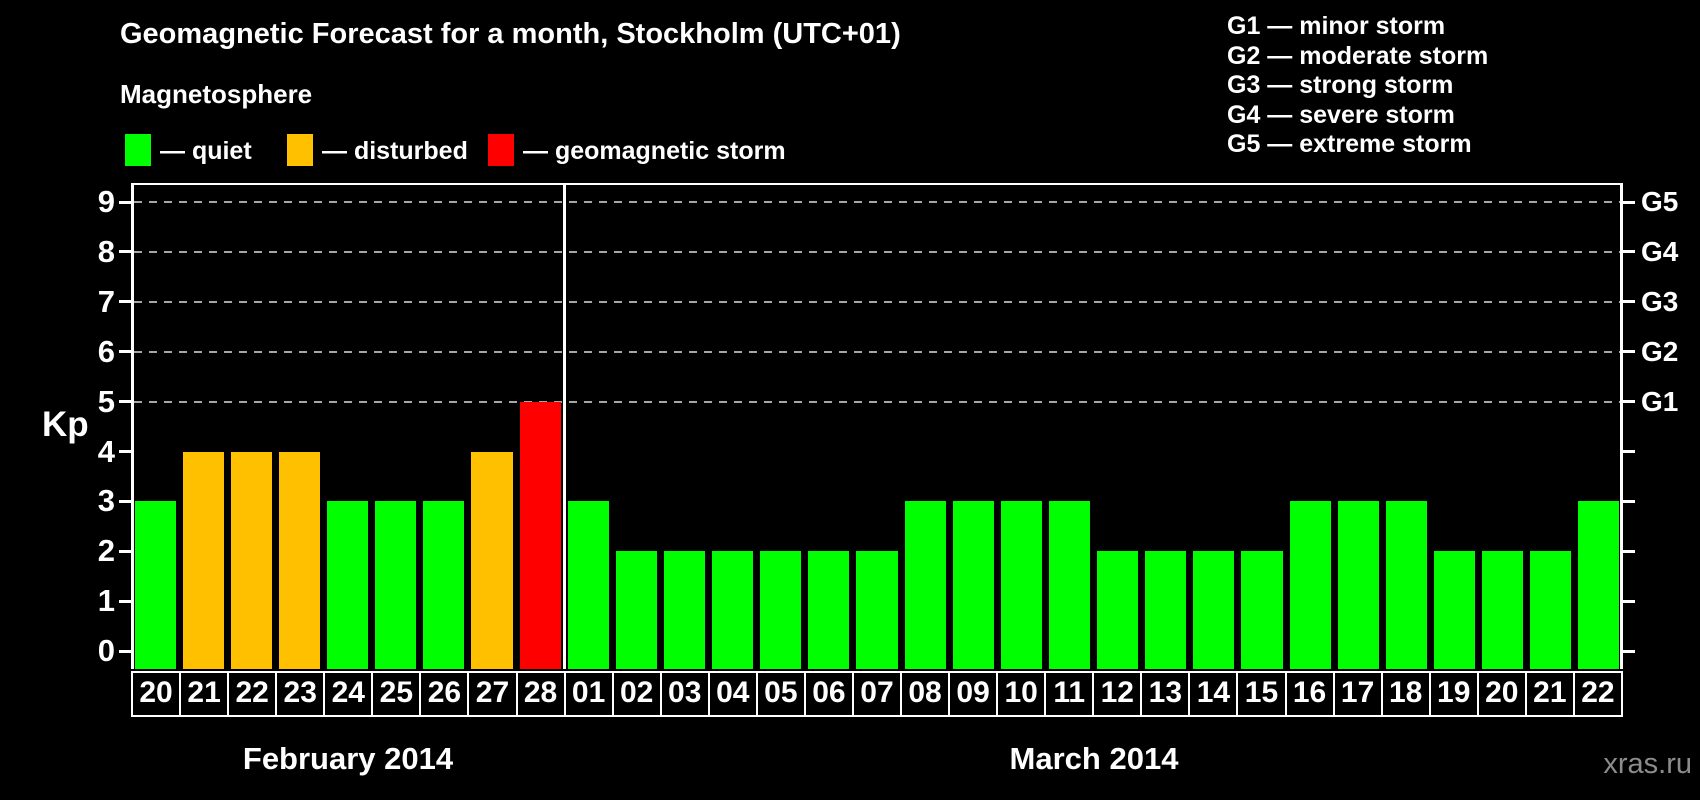 This screenshot has height=800, width=1700. What do you see at coordinates (1165, 694) in the screenshot?
I see `day-label-march-13: 13` at bounding box center [1165, 694].